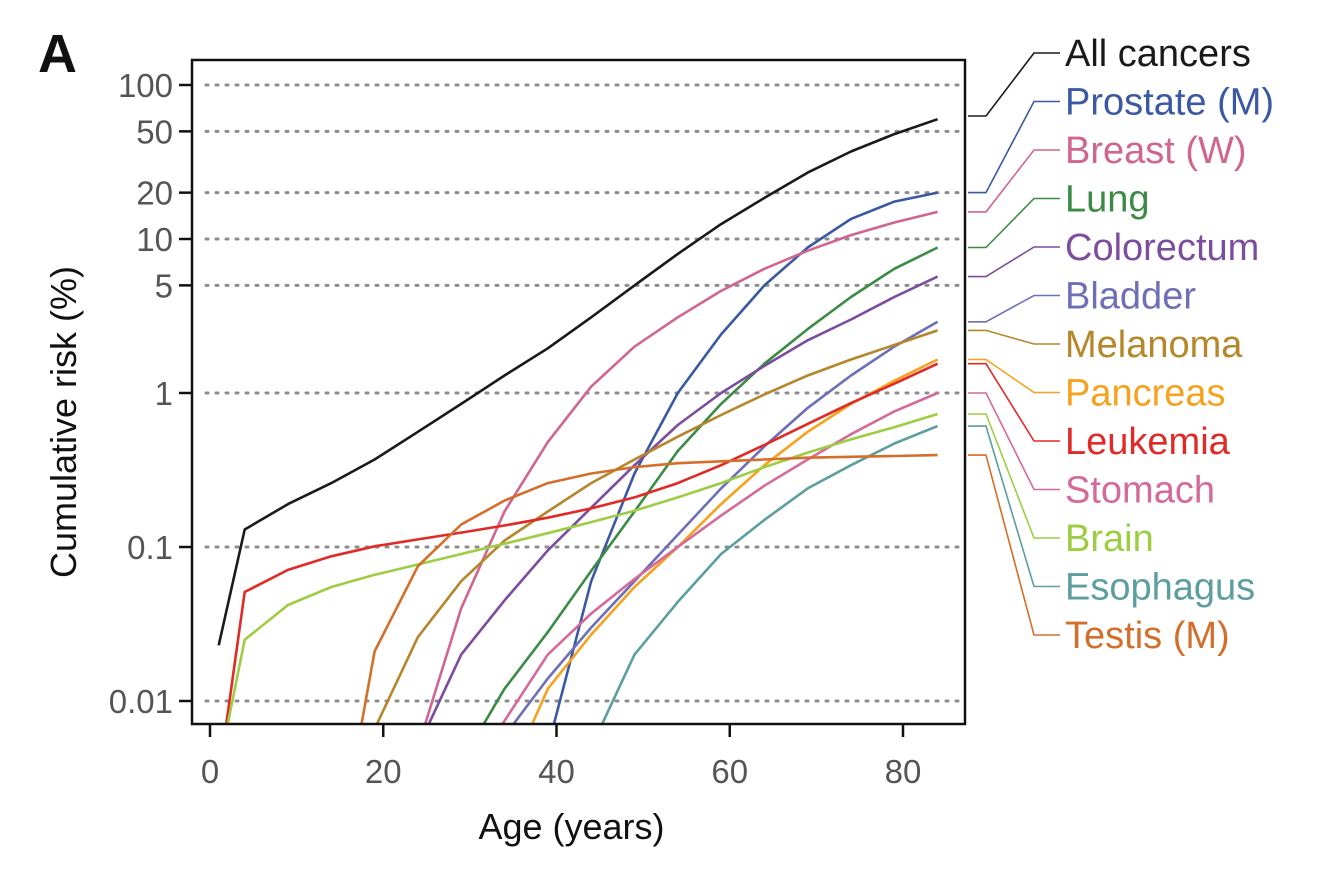  What do you see at coordinates (1140, 491) in the screenshot?
I see `legend-label: Stomach` at bounding box center [1140, 491].